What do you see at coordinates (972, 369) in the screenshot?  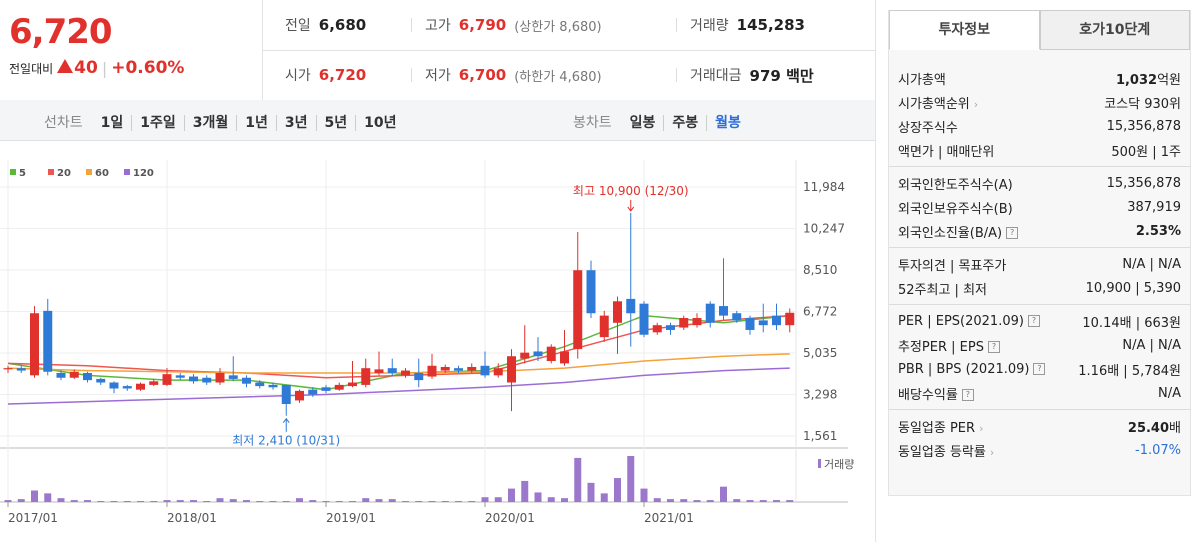 I see `info-label-wrap: PBR | BPS (2021.09)?` at bounding box center [972, 369].